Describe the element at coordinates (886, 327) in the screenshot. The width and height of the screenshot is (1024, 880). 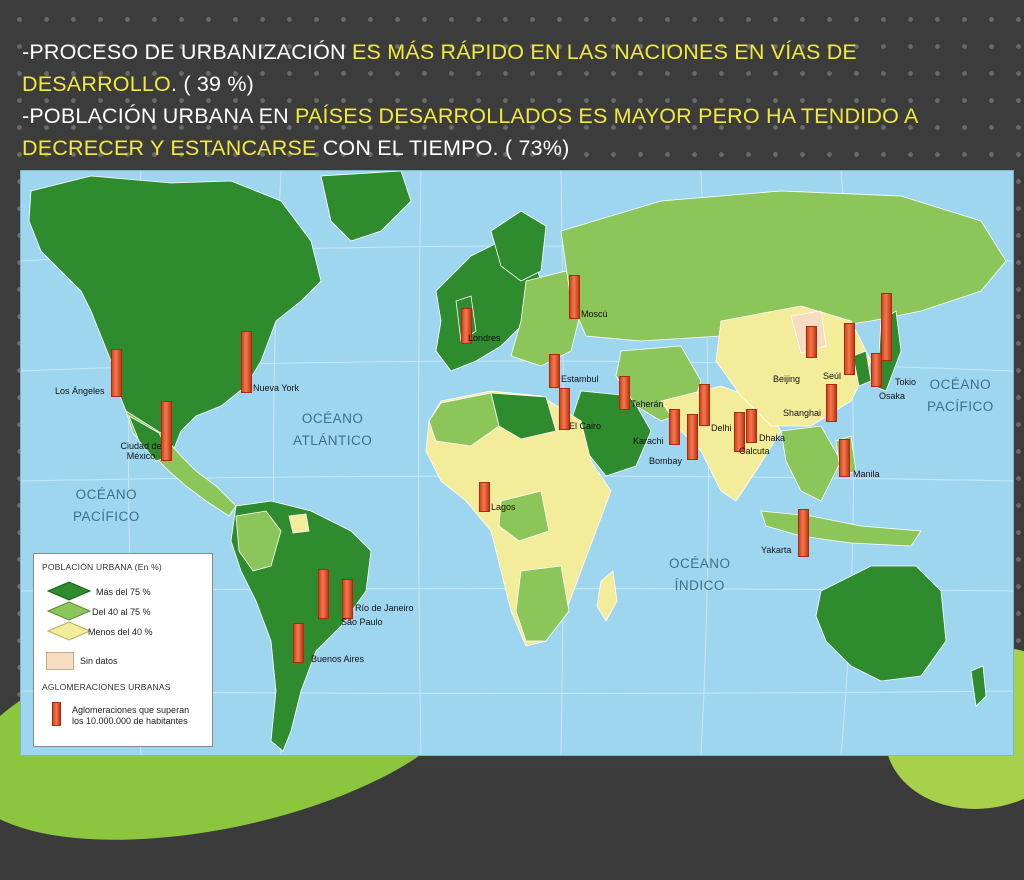
I see `bar-tokio` at that location.